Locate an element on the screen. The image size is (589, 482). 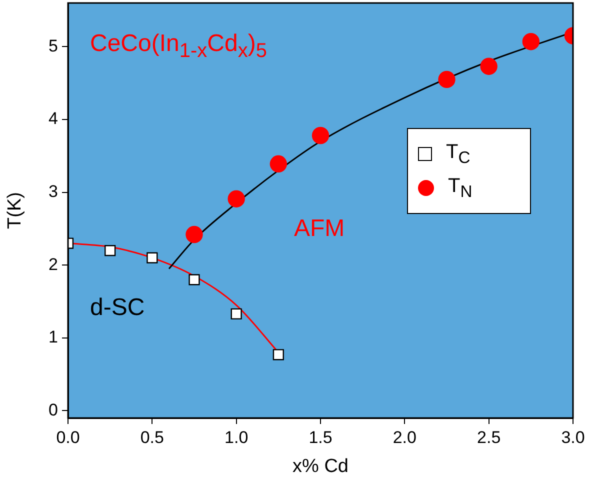
y-axis-title: T(K) is located at coordinates (15, 210).